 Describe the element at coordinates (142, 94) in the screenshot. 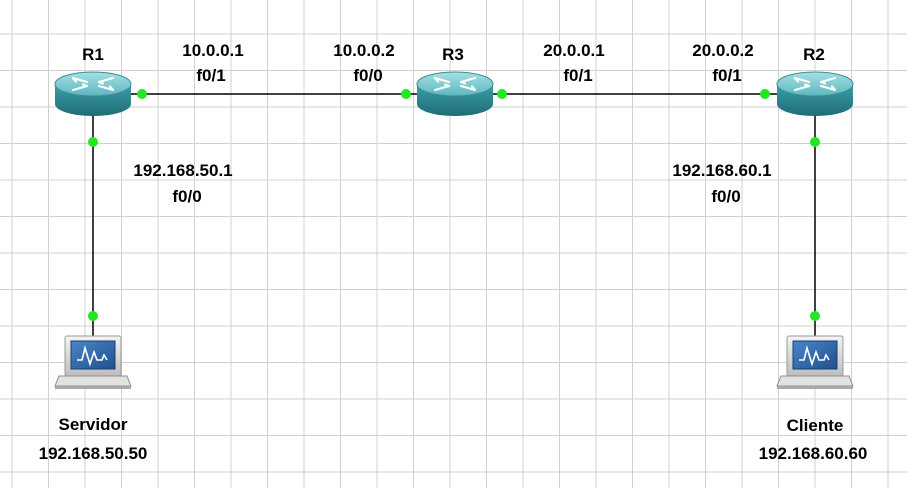

I see `status-dot-r1-f01` at that location.